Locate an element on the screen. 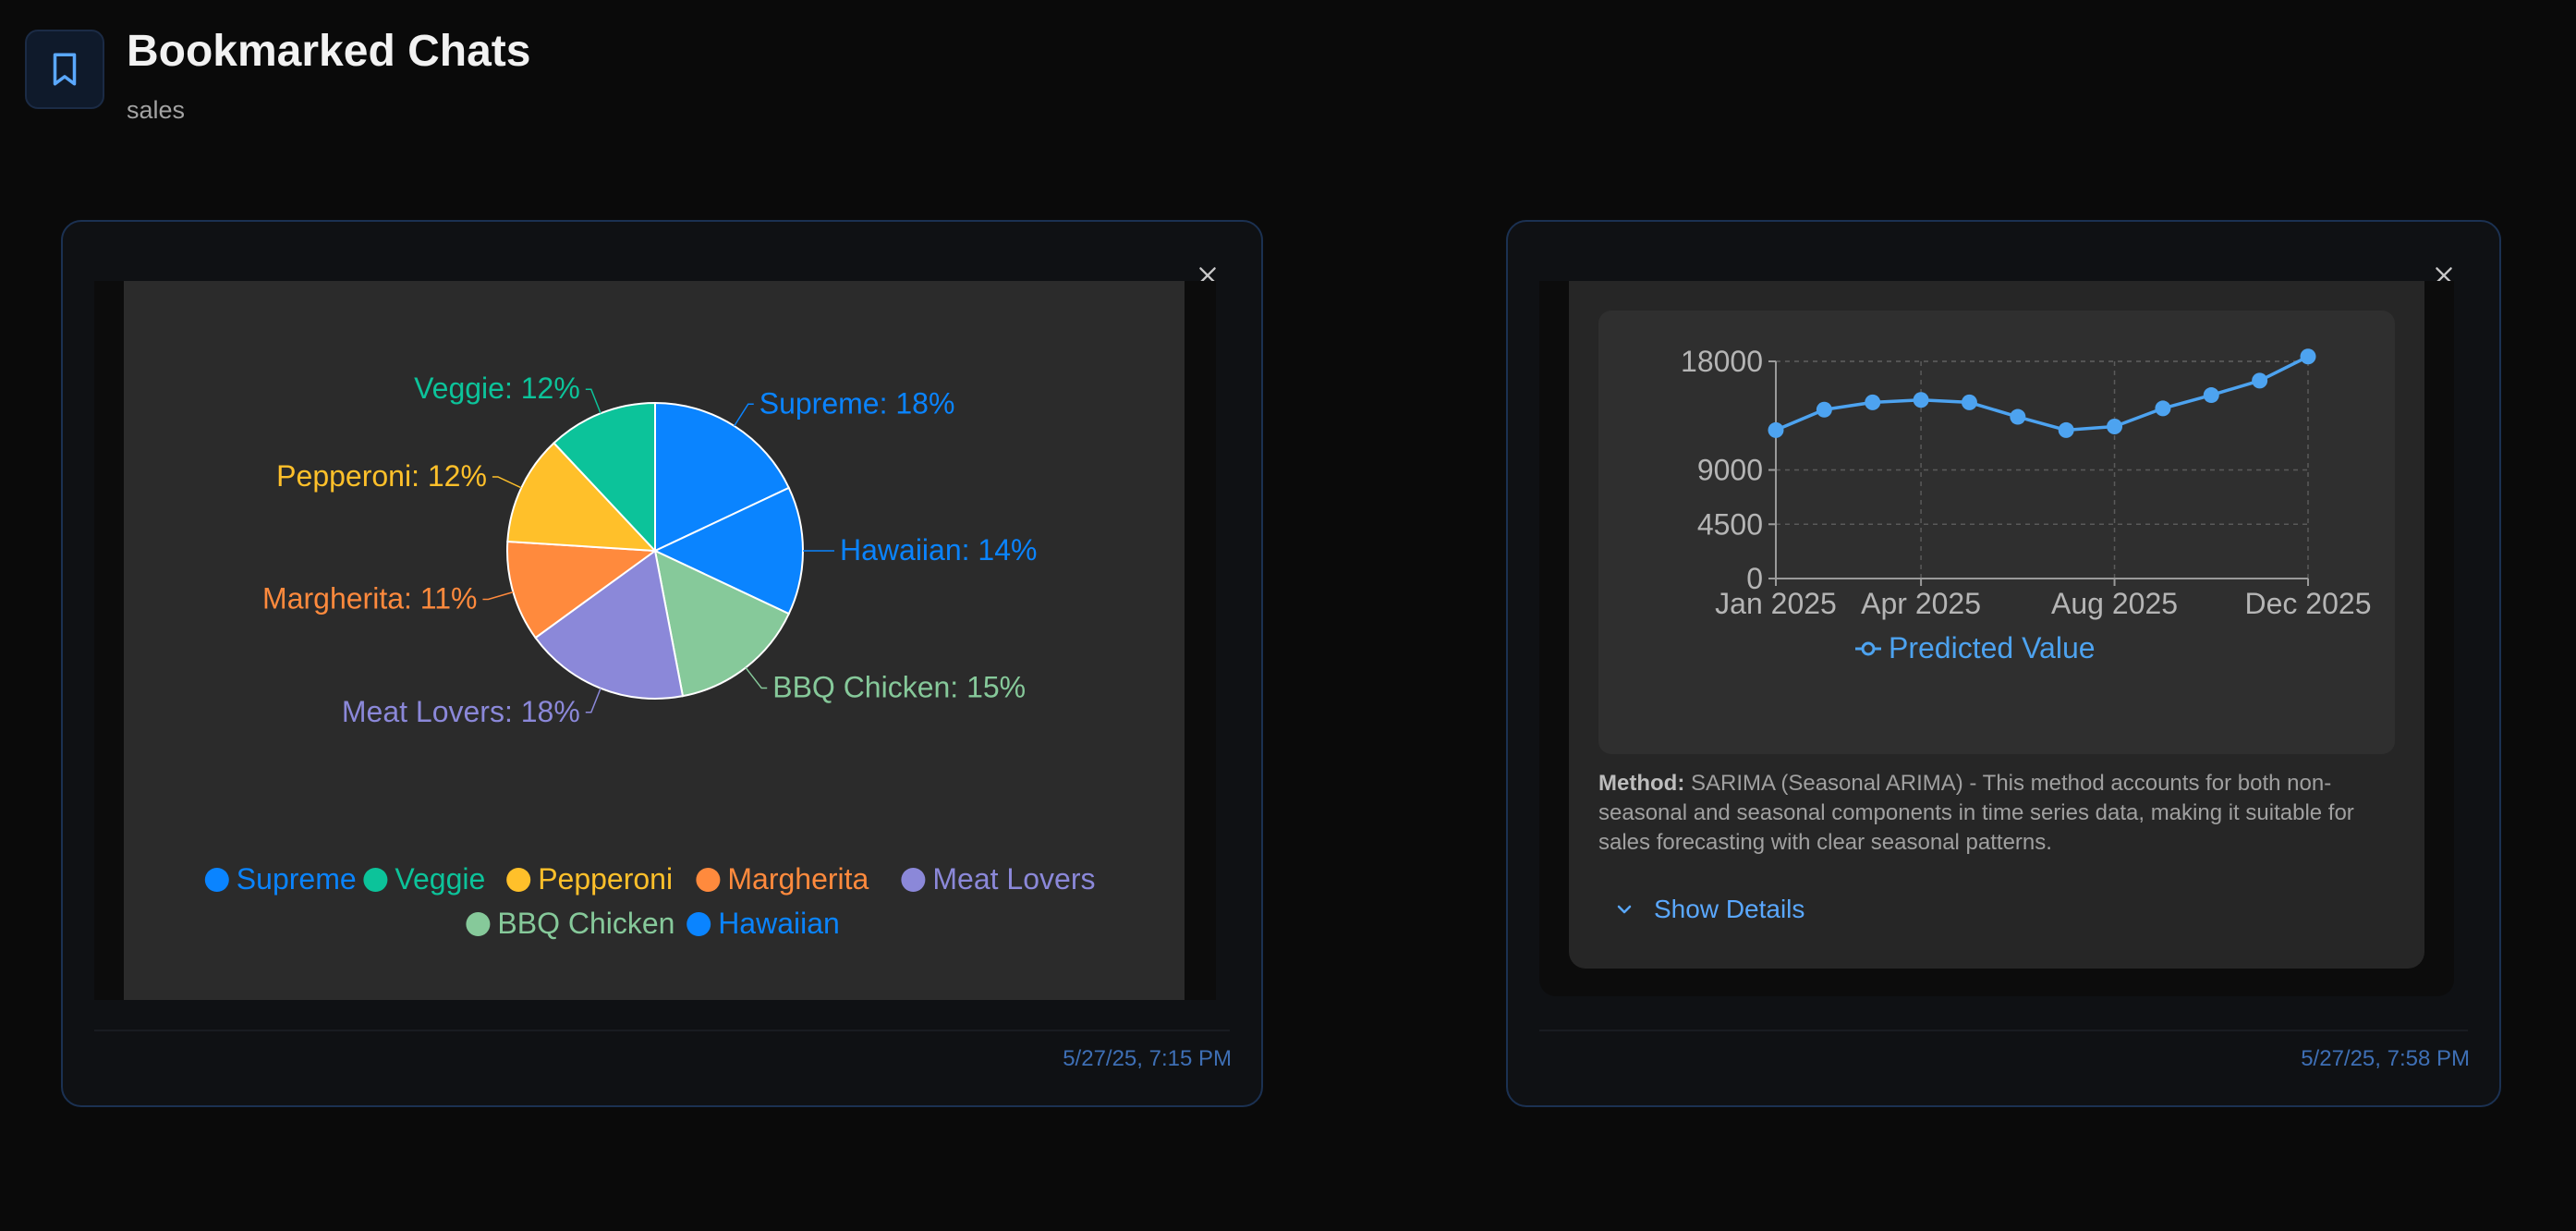 Image resolution: width=2576 pixels, height=1231 pixels. page-title: Bookmarked Chats is located at coordinates (329, 51).